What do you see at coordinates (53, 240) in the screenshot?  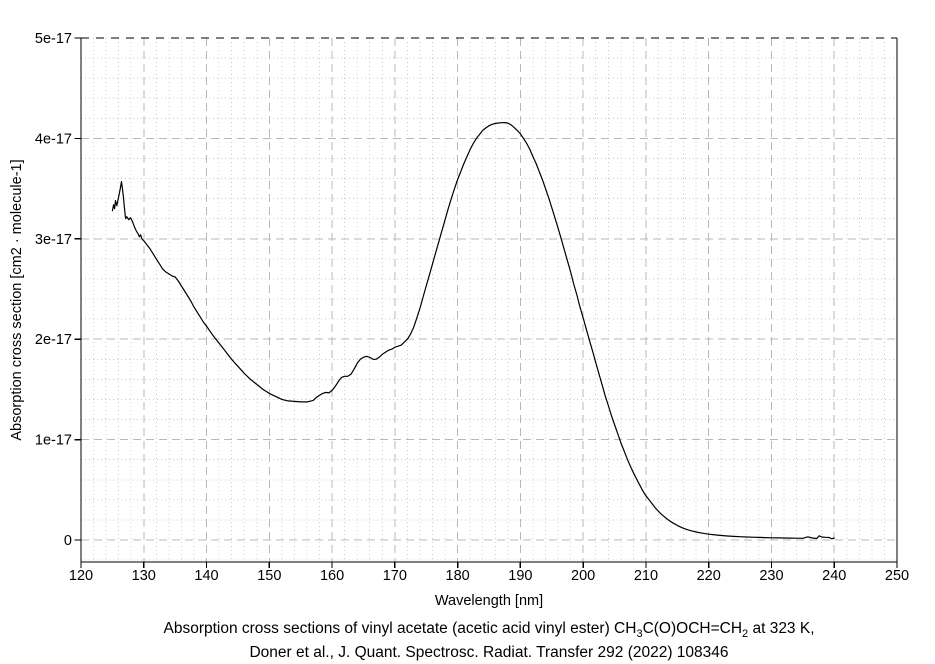 I see `y-tick-label: 3e-17` at bounding box center [53, 240].